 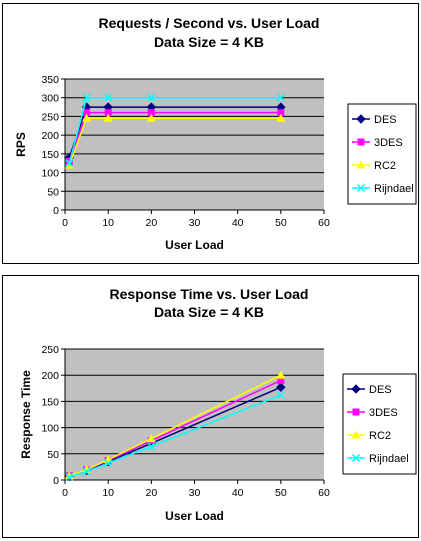 What do you see at coordinates (21, 144) in the screenshot?
I see `y-axis-label: RPS` at bounding box center [21, 144].